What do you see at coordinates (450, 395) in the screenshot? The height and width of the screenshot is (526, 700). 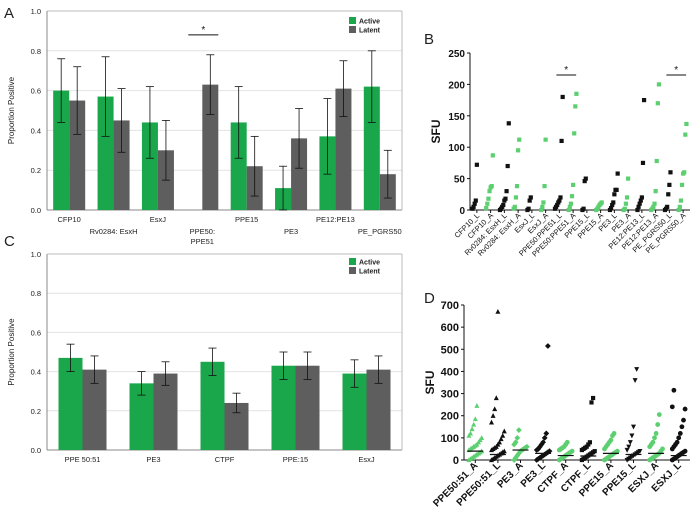 I see `y-tick-label: 300` at bounding box center [450, 395].